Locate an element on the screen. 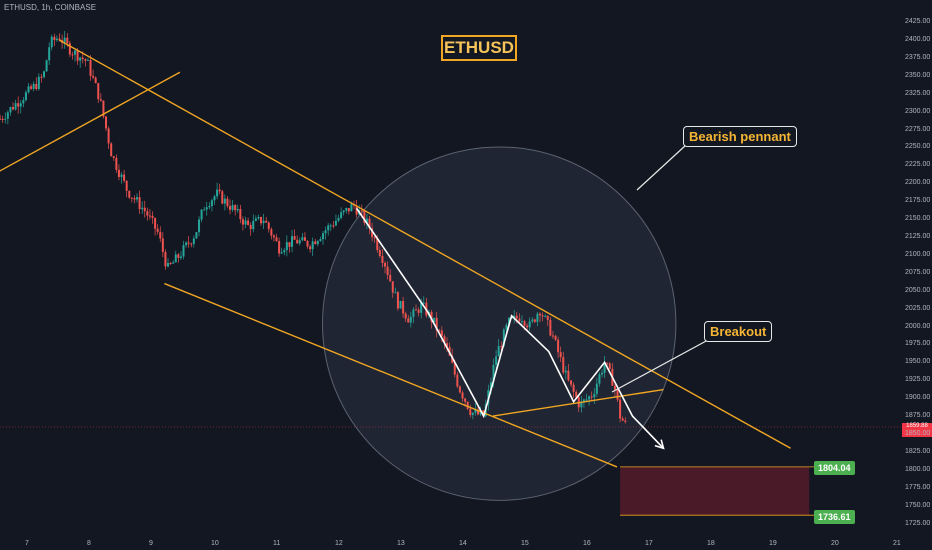 The height and width of the screenshot is (550, 932). y-tick-label: 2300.00 is located at coordinates (918, 111).